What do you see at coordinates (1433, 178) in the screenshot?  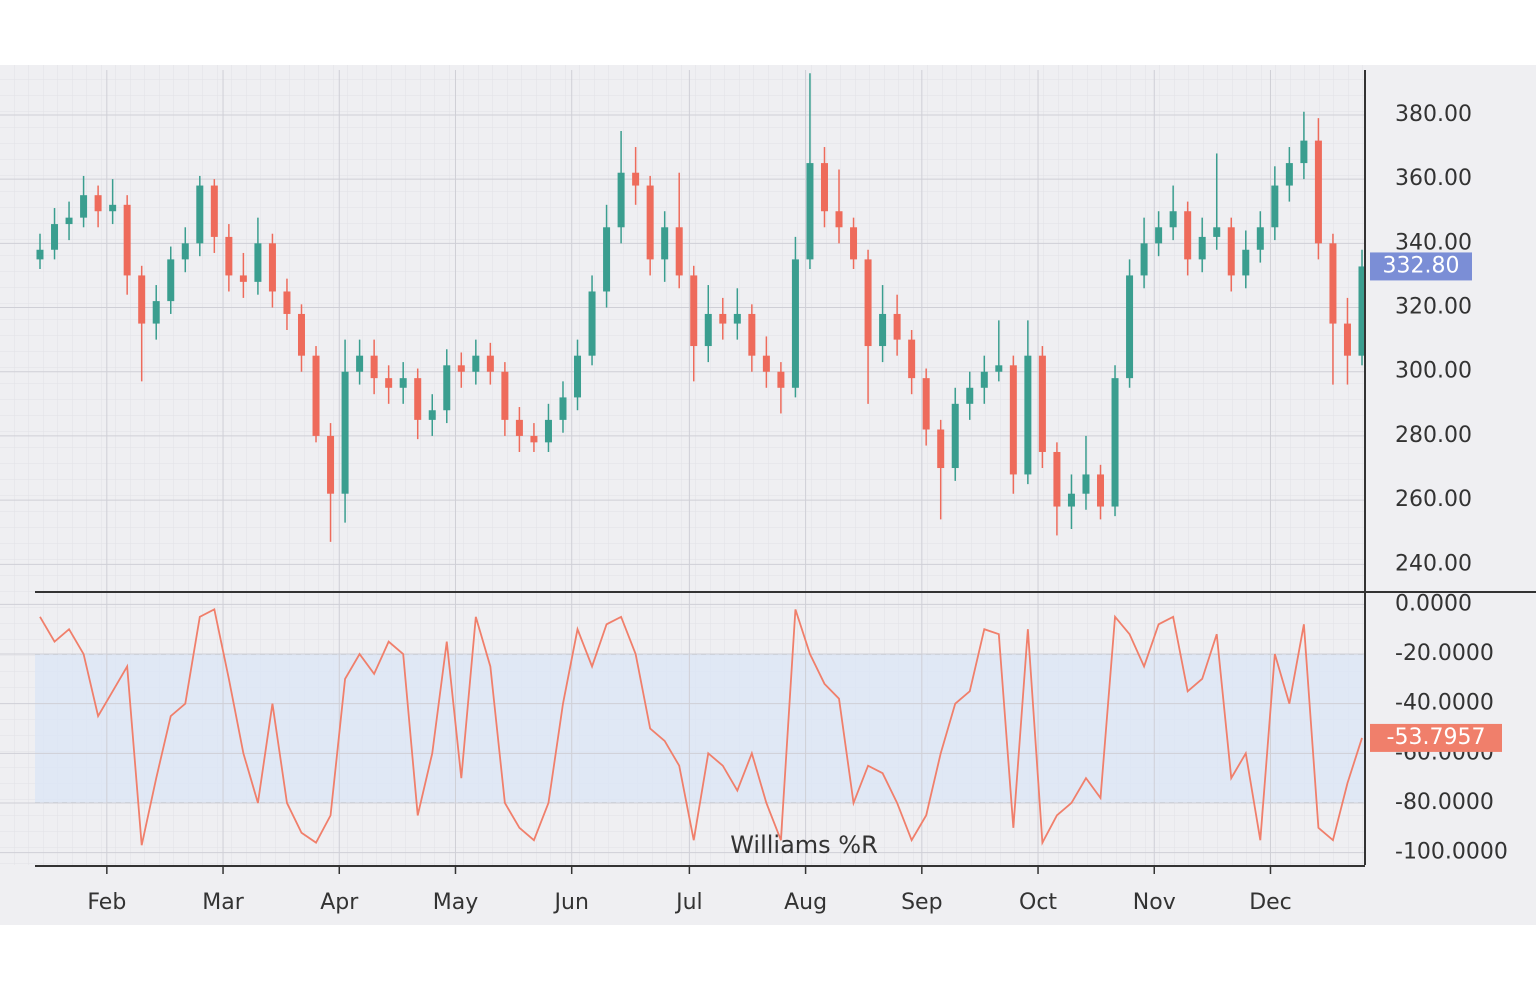 I see `y-tick-label: 360.00` at bounding box center [1433, 178].